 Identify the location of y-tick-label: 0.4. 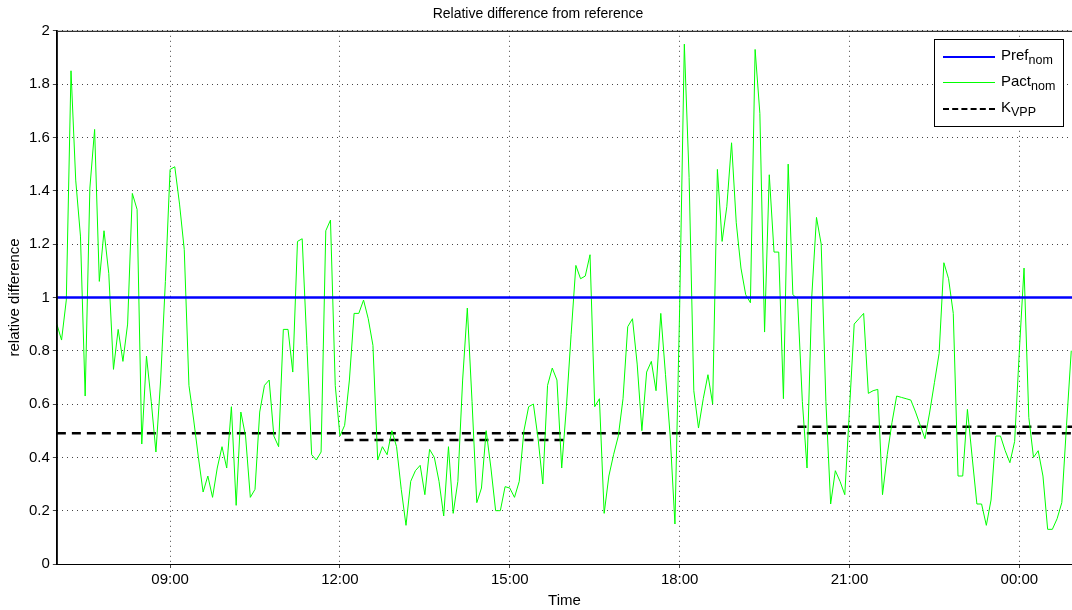
(39, 456).